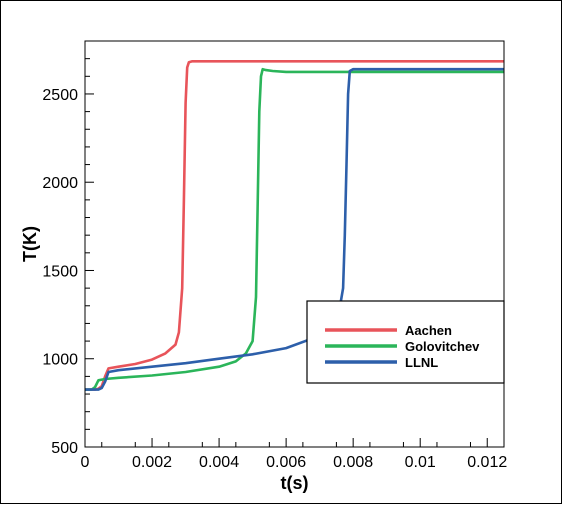  I want to click on x-tick-label: 0.008, so click(353, 462).